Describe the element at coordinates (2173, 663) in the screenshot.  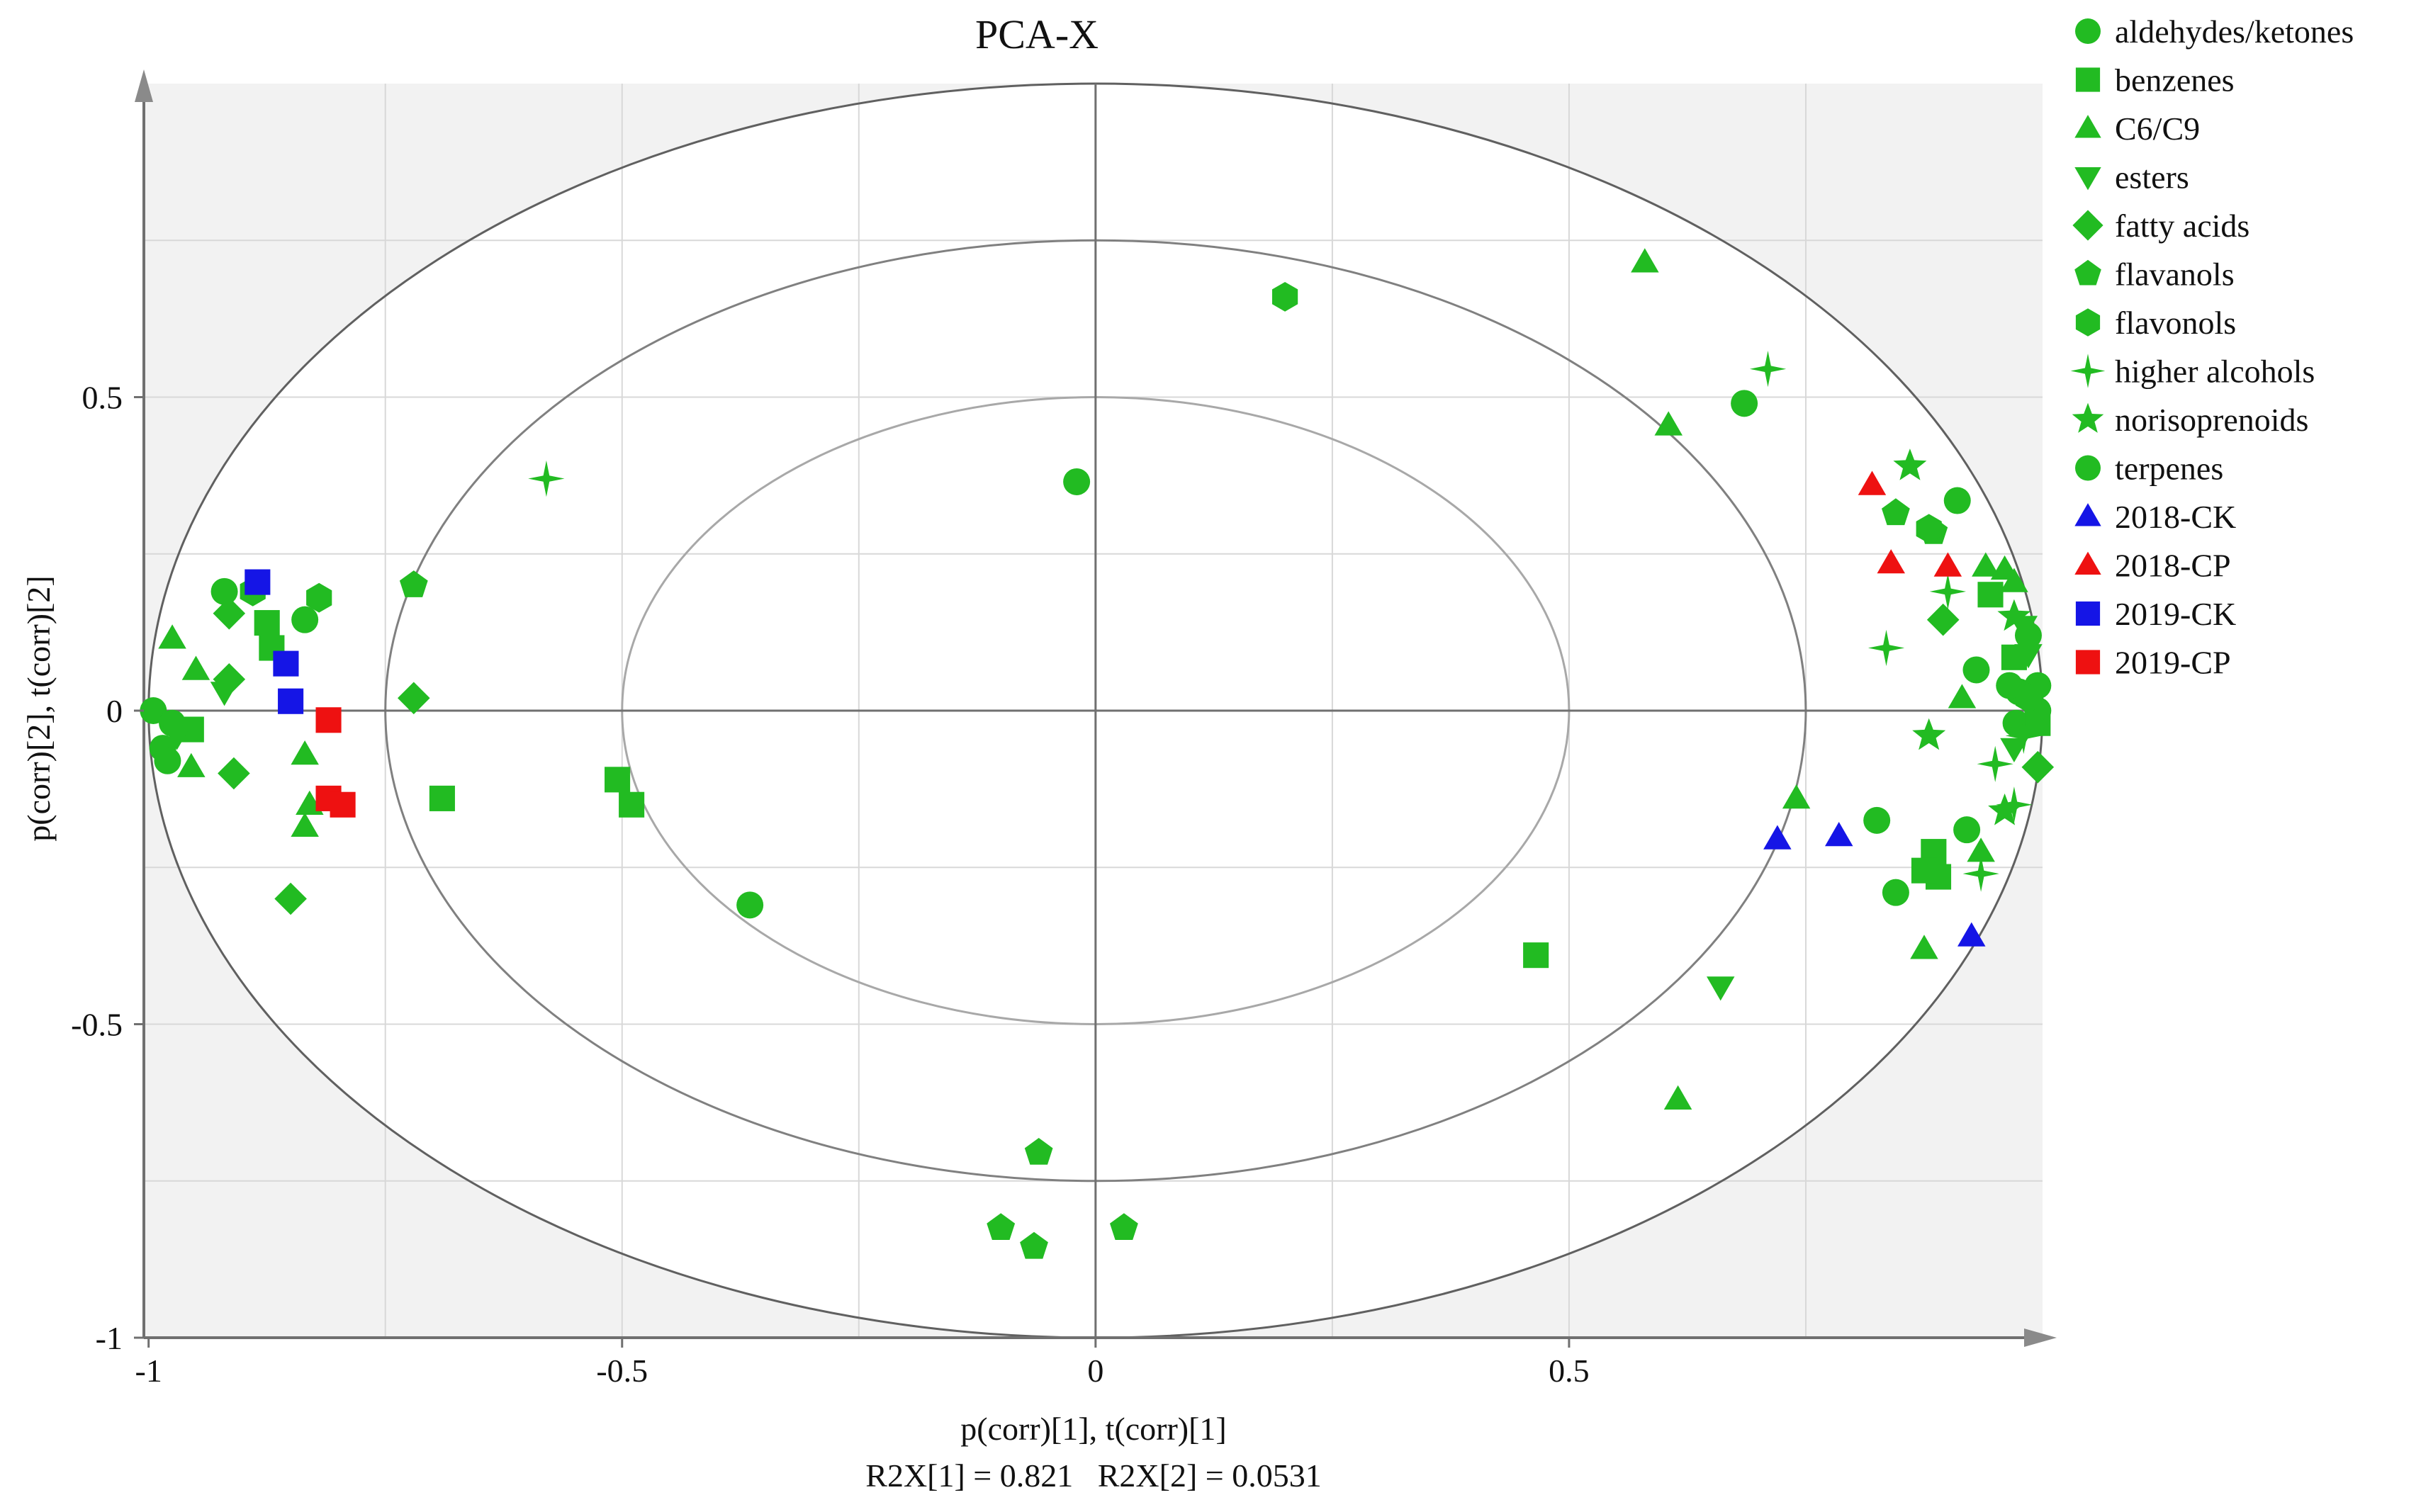
I see `legend-label: 2019-CP` at that location.